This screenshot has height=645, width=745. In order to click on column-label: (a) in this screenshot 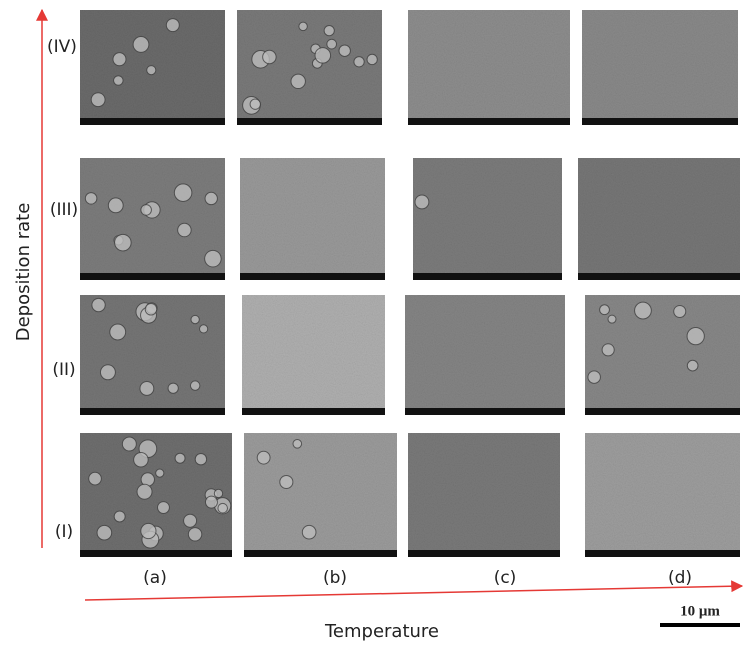, I will do `click(155, 578)`.